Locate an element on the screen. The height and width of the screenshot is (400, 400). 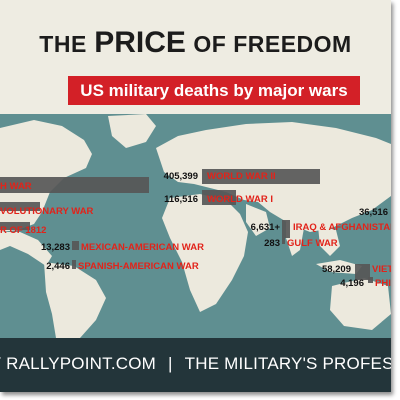
indonesia-landmass is located at coordinates (339, 267).